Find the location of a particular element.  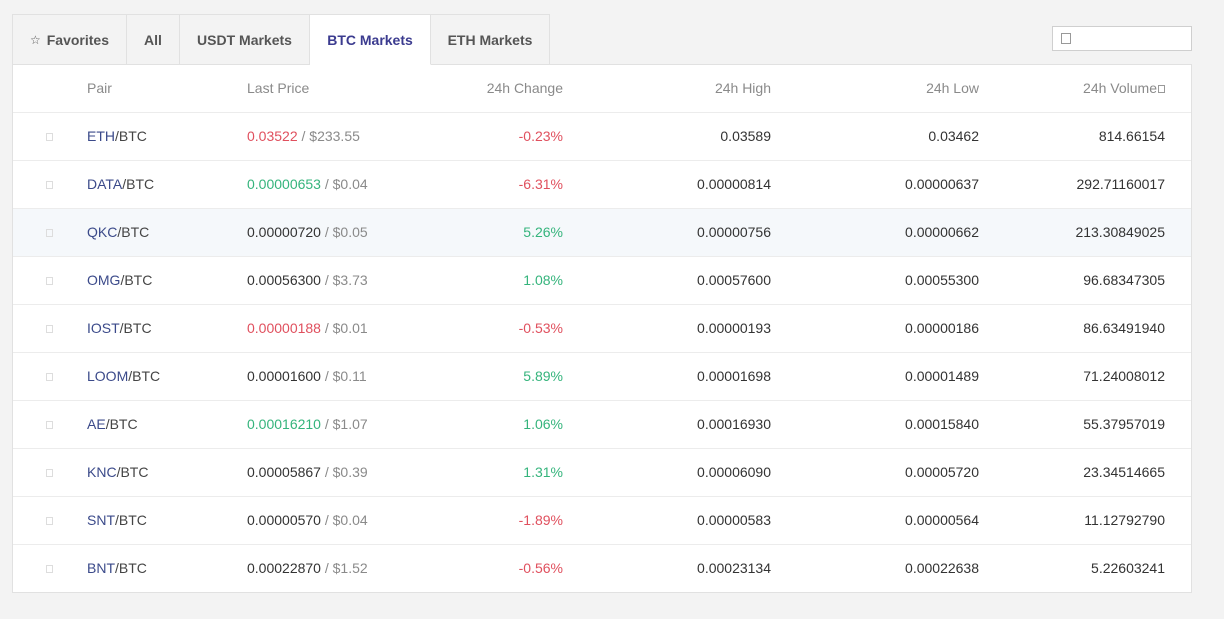

last-price: 0.00000720 is located at coordinates (284, 232).